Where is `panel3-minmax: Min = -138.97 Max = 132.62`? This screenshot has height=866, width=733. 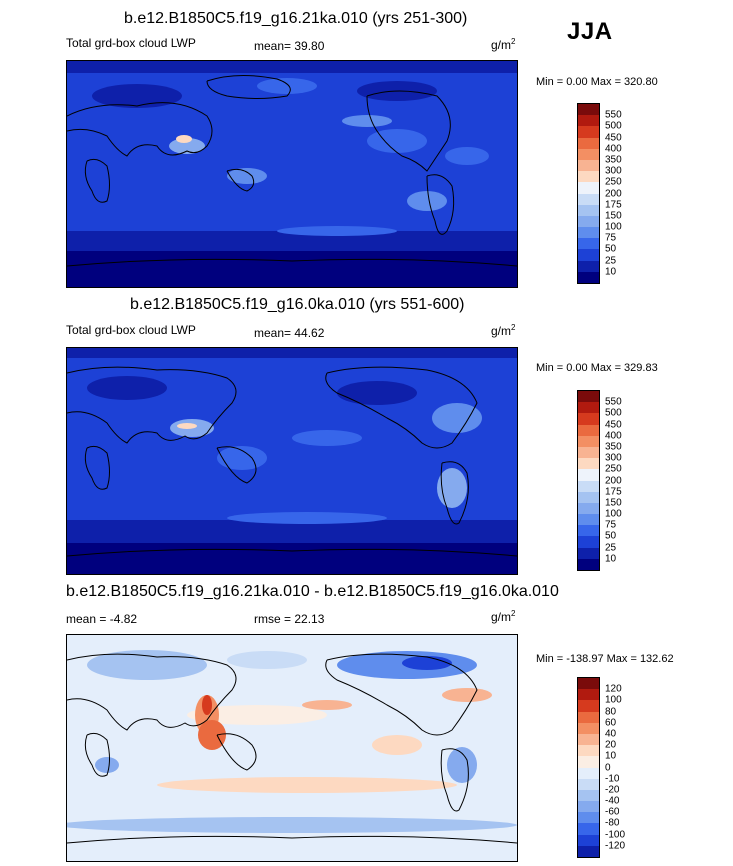
panel3-minmax: Min = -138.97 Max = 132.62 is located at coordinates (605, 659).